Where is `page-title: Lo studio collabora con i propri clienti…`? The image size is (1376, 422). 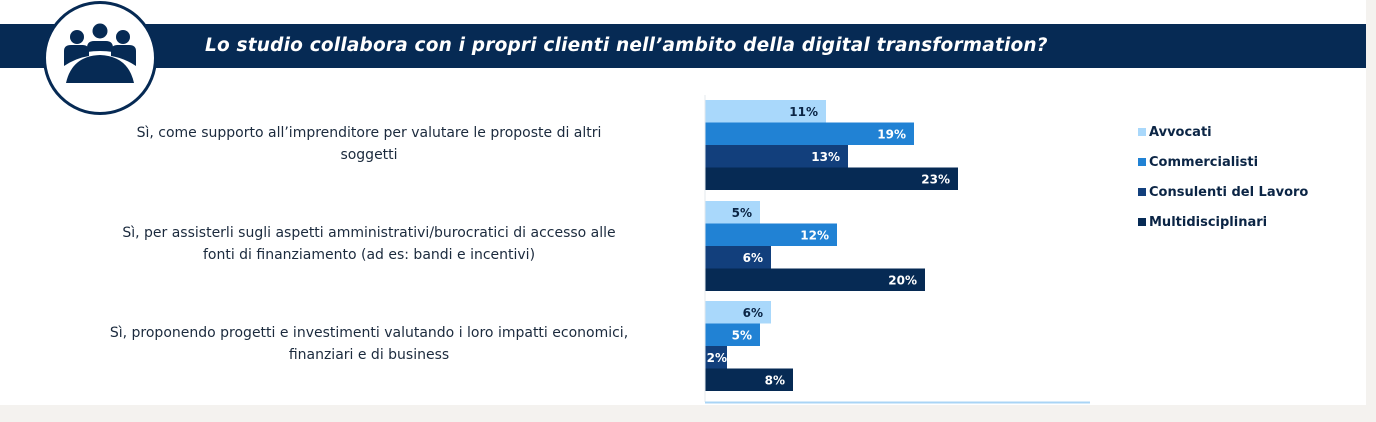 page-title: Lo studio collabora con i propri clienti… is located at coordinates (626, 45).